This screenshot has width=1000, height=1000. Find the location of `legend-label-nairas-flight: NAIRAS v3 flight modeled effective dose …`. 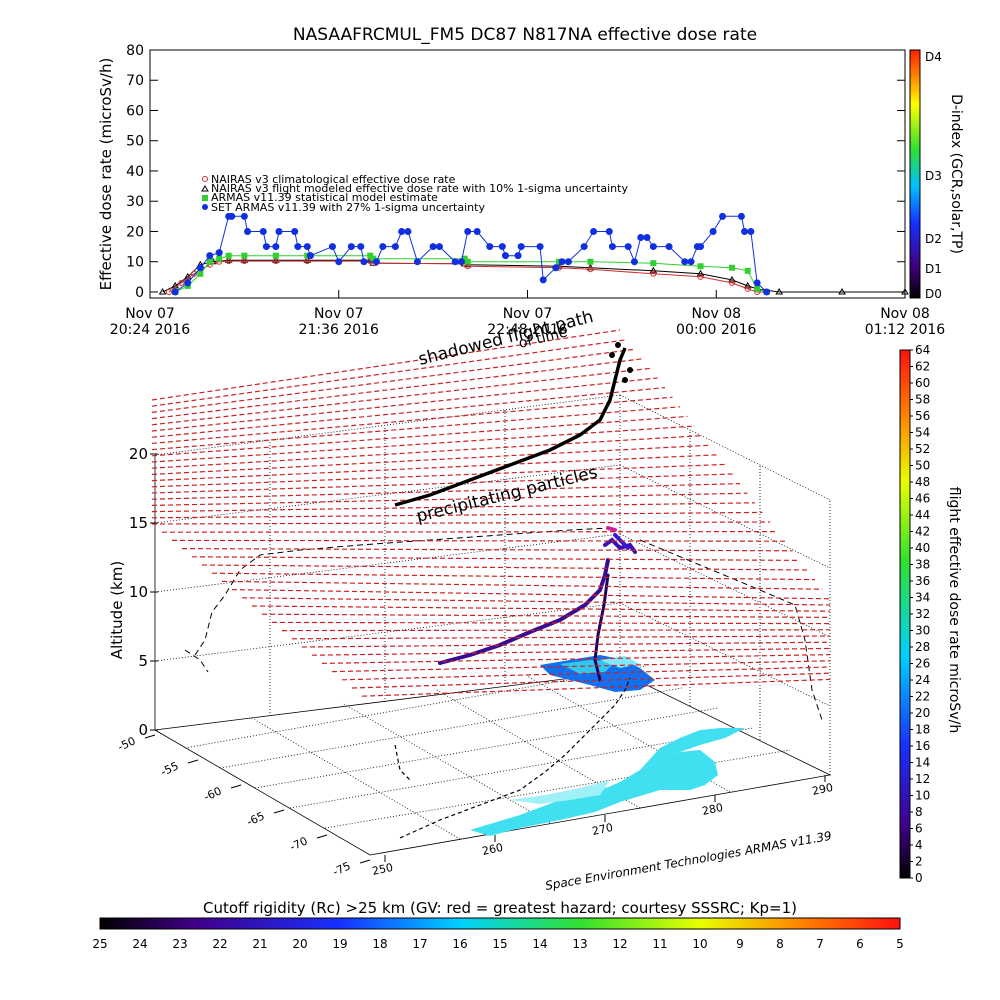

legend-label-nairas-flight: NAIRAS v3 flight modeled effective dose … is located at coordinates (419, 188).